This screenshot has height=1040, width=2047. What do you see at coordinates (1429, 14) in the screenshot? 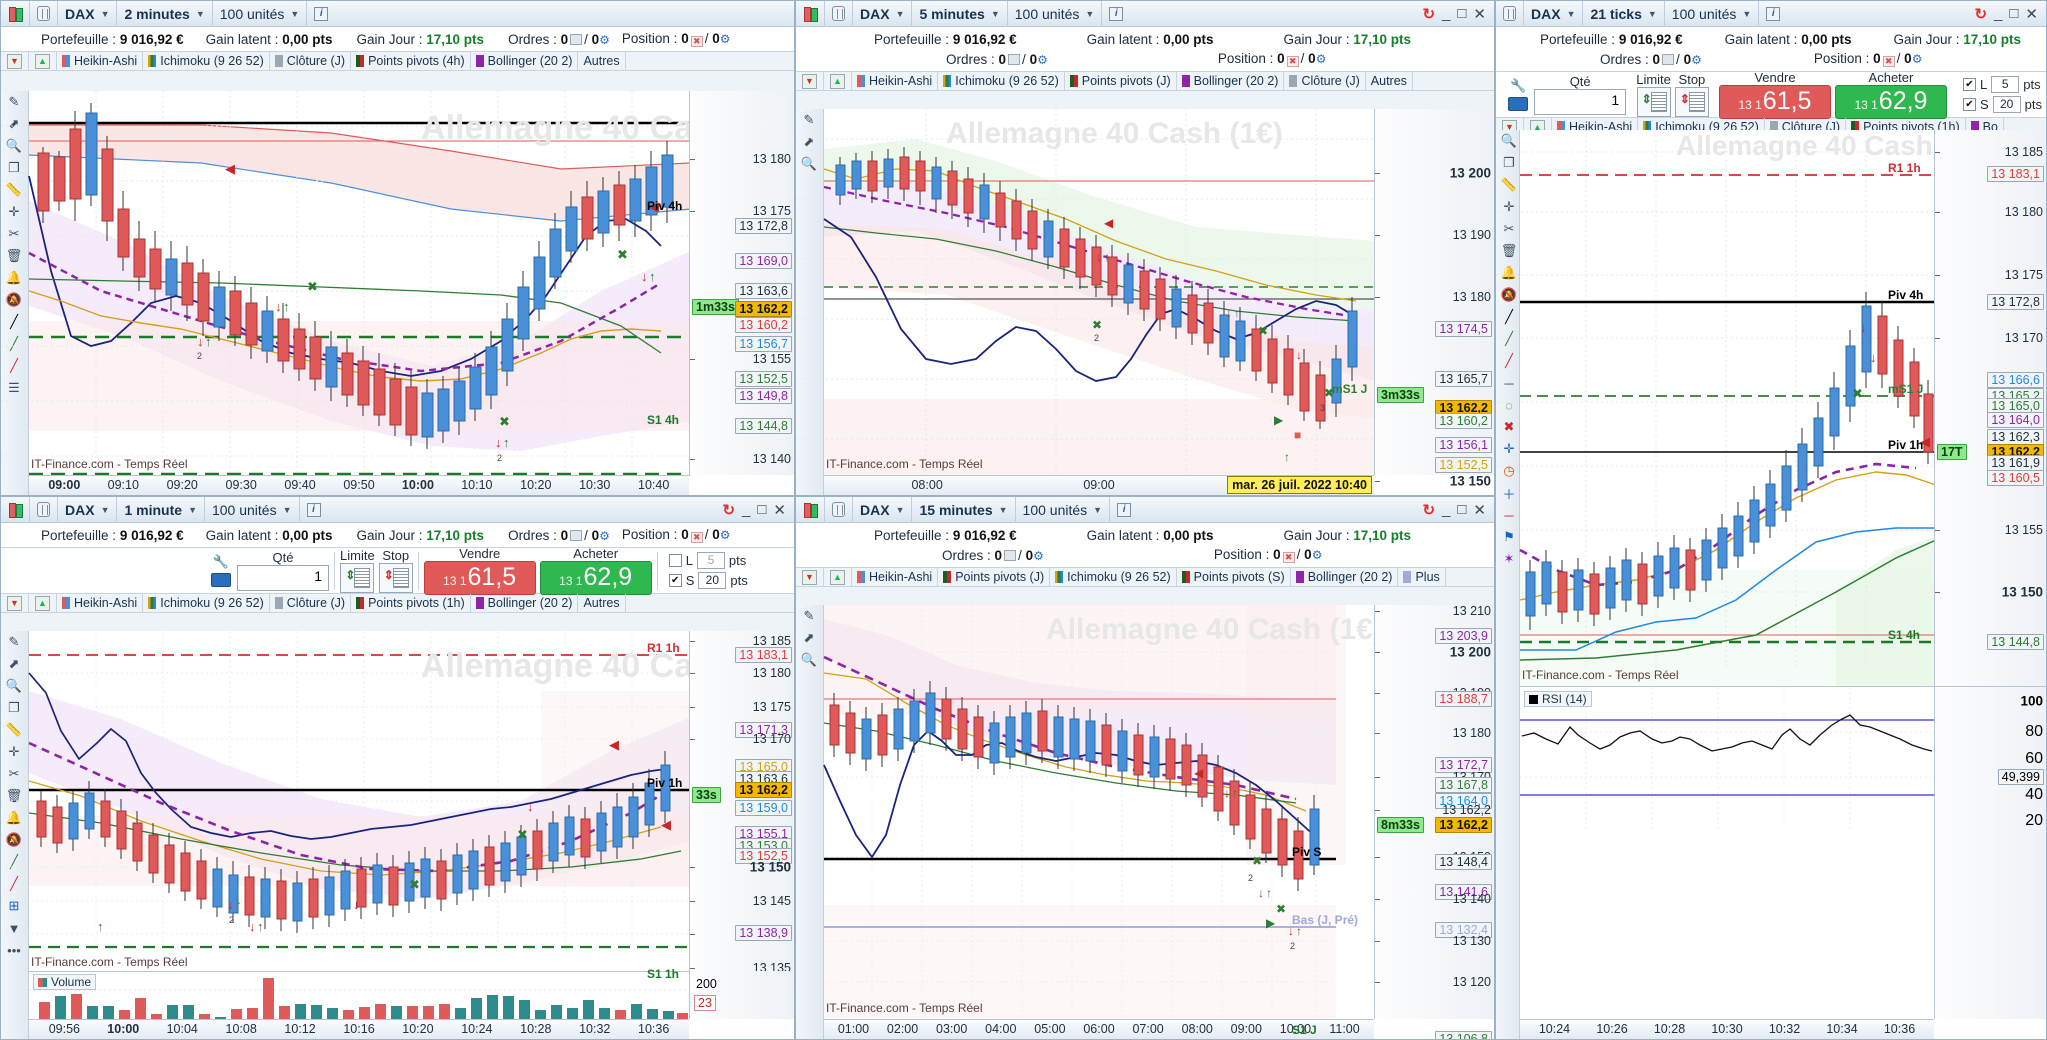
I see `refresh-icon: ↻` at bounding box center [1429, 14].